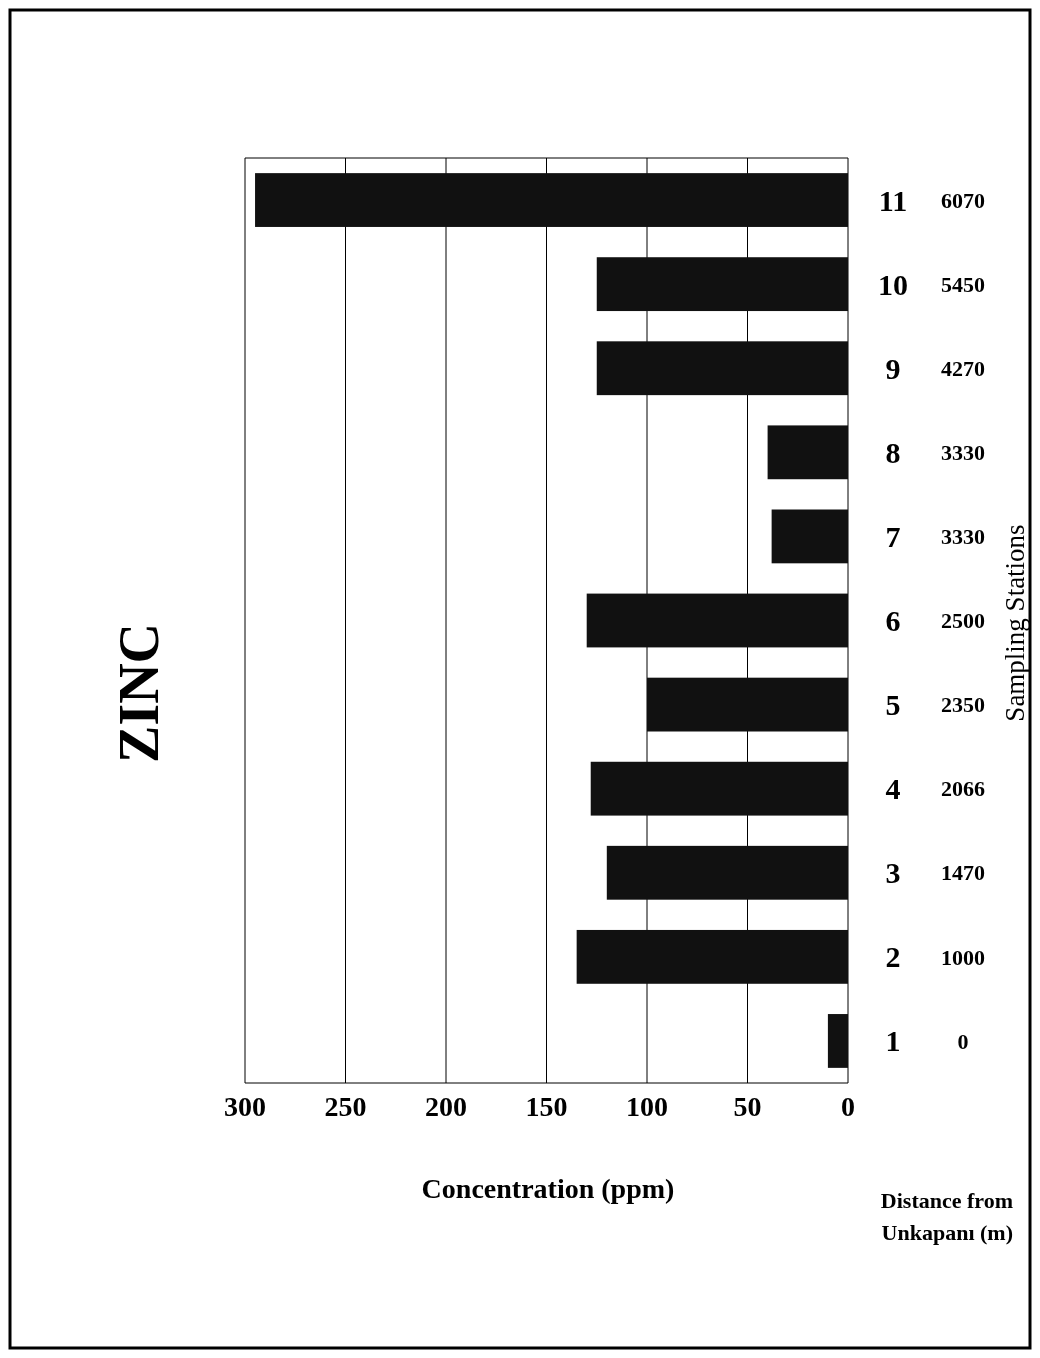  I want to click on x-axis-title: Concentration (ppm), so click(548, 1188).